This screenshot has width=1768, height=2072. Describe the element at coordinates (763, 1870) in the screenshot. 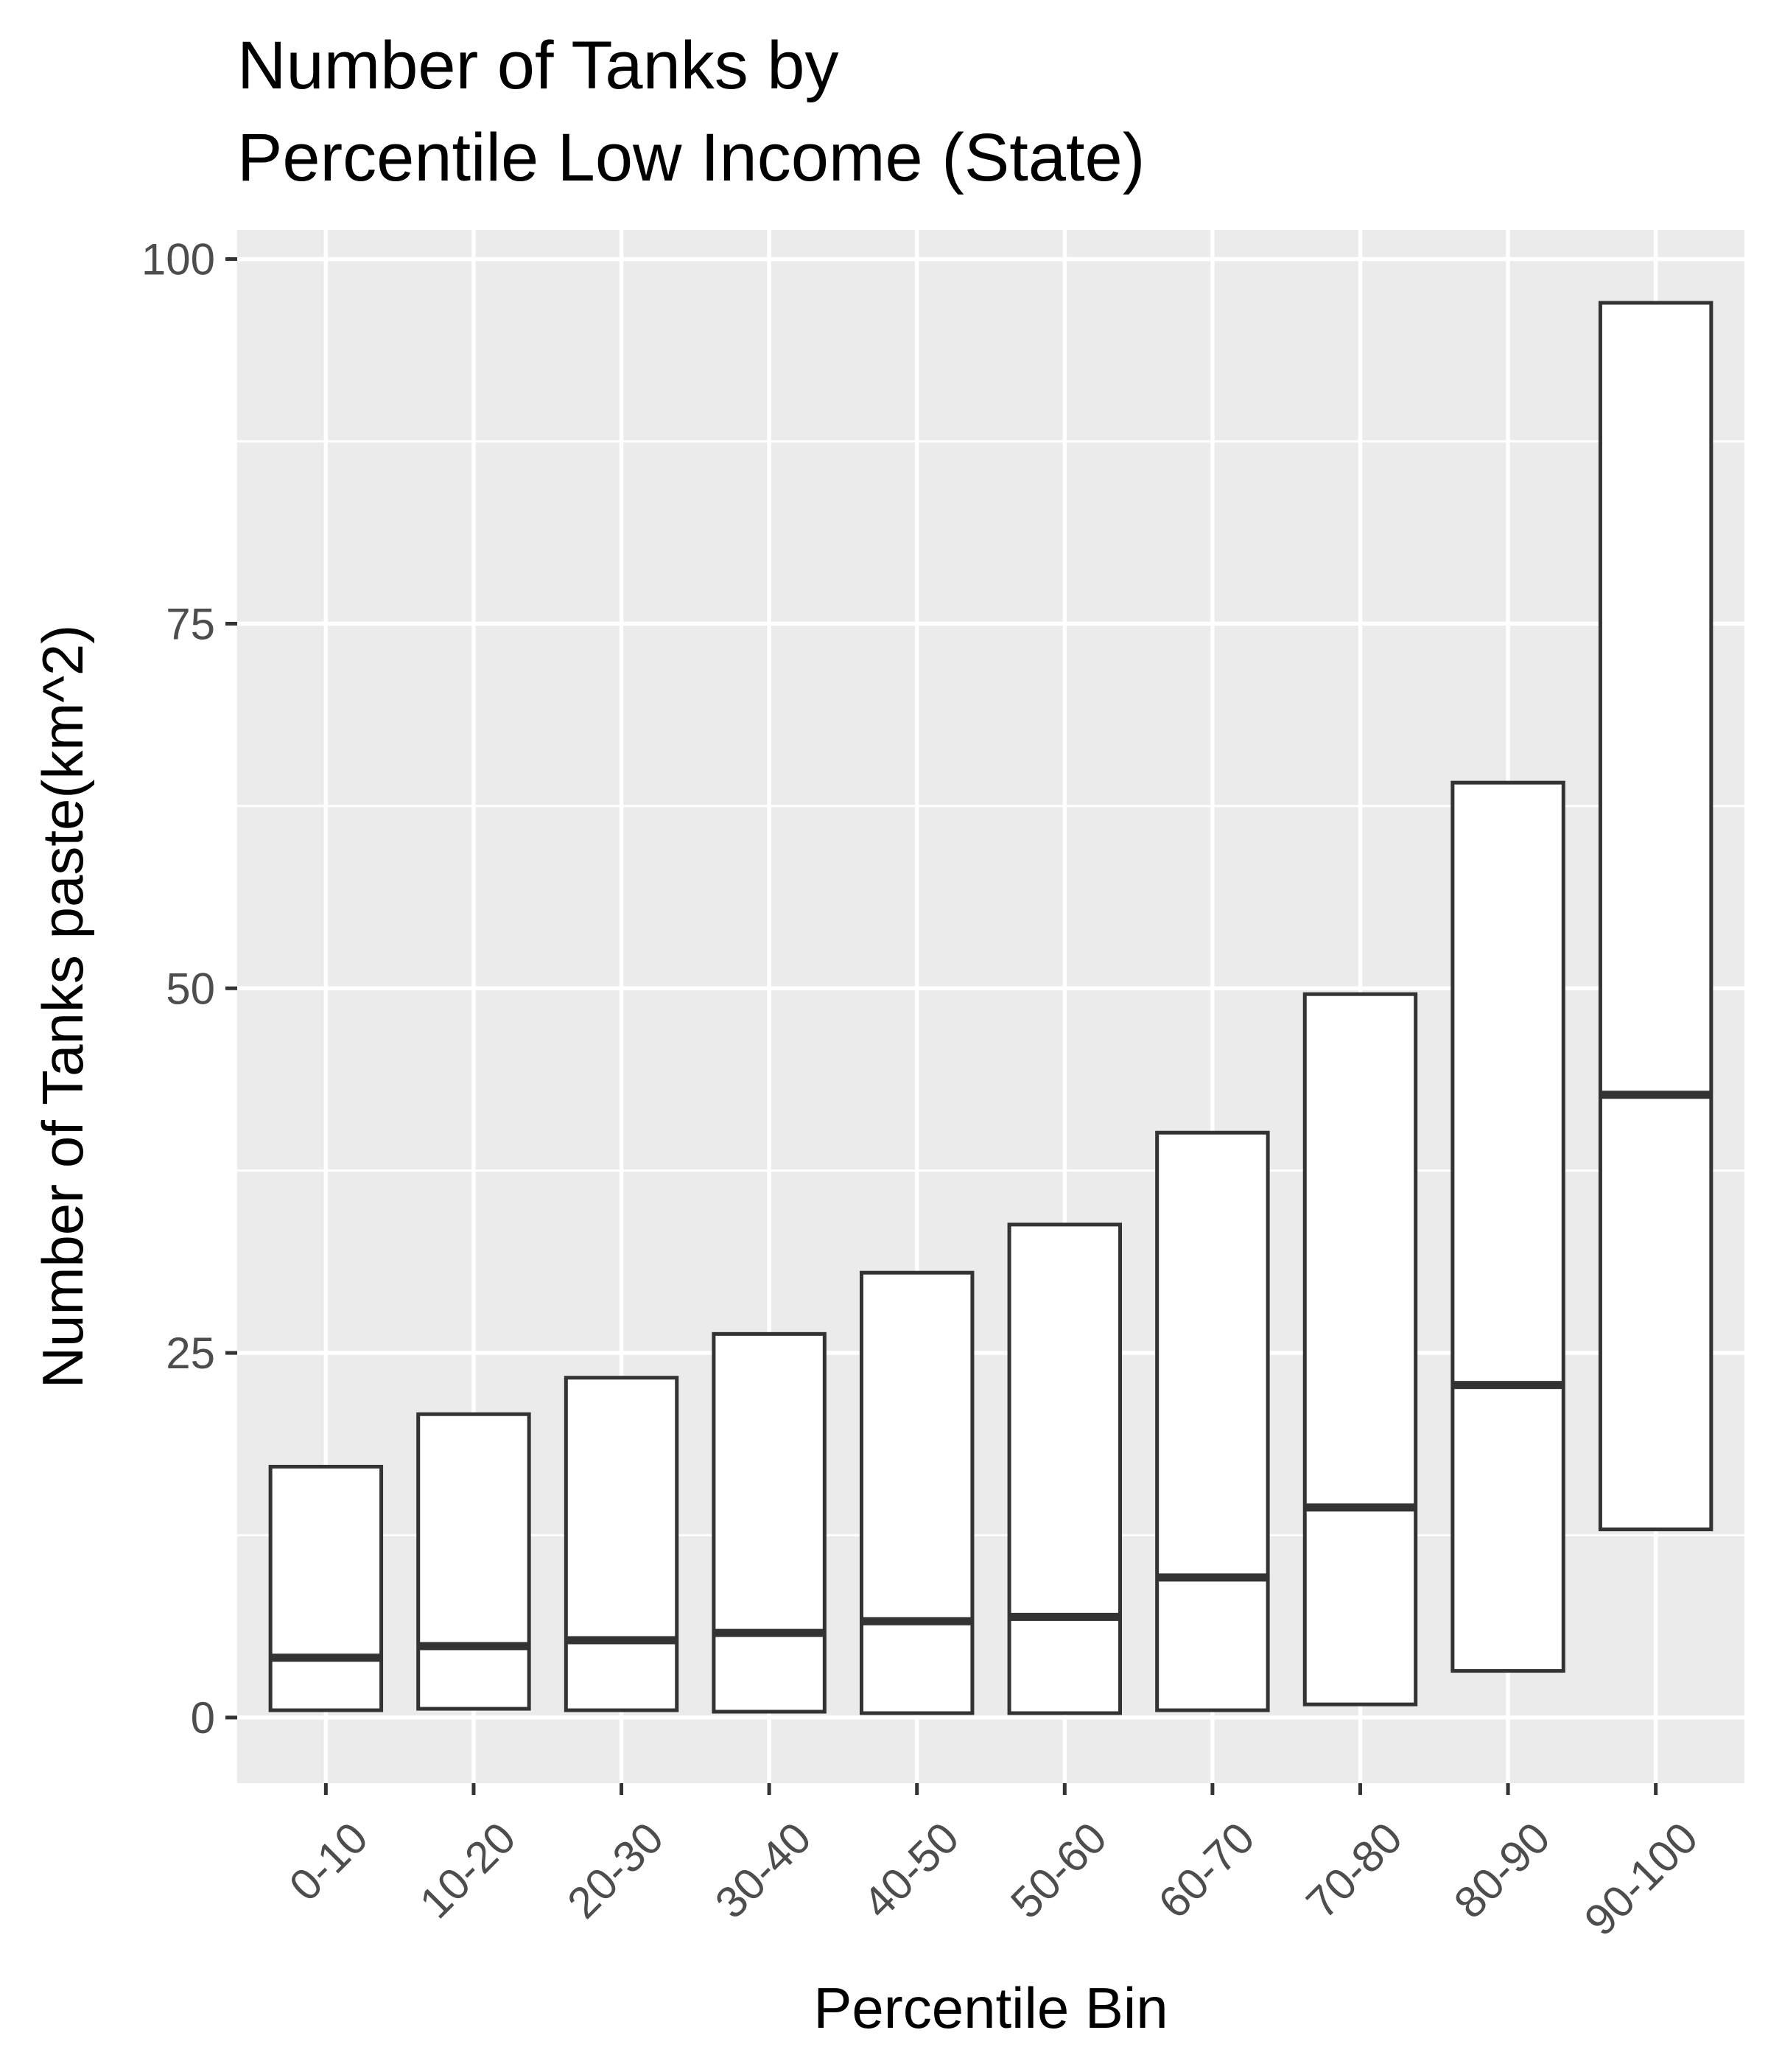

I see `x-tick-label: 30-40` at that location.